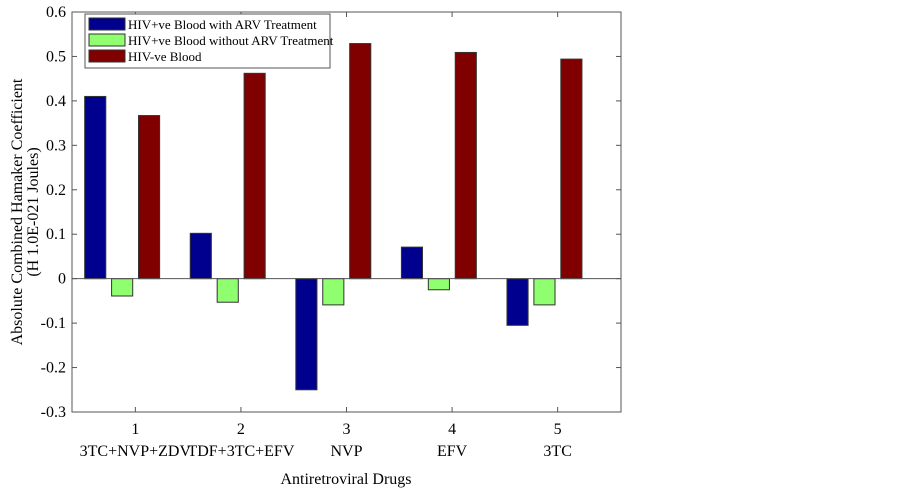 The image size is (902, 491). What do you see at coordinates (56, 12) in the screenshot?
I see `y-tick-label: 0.6` at bounding box center [56, 12].